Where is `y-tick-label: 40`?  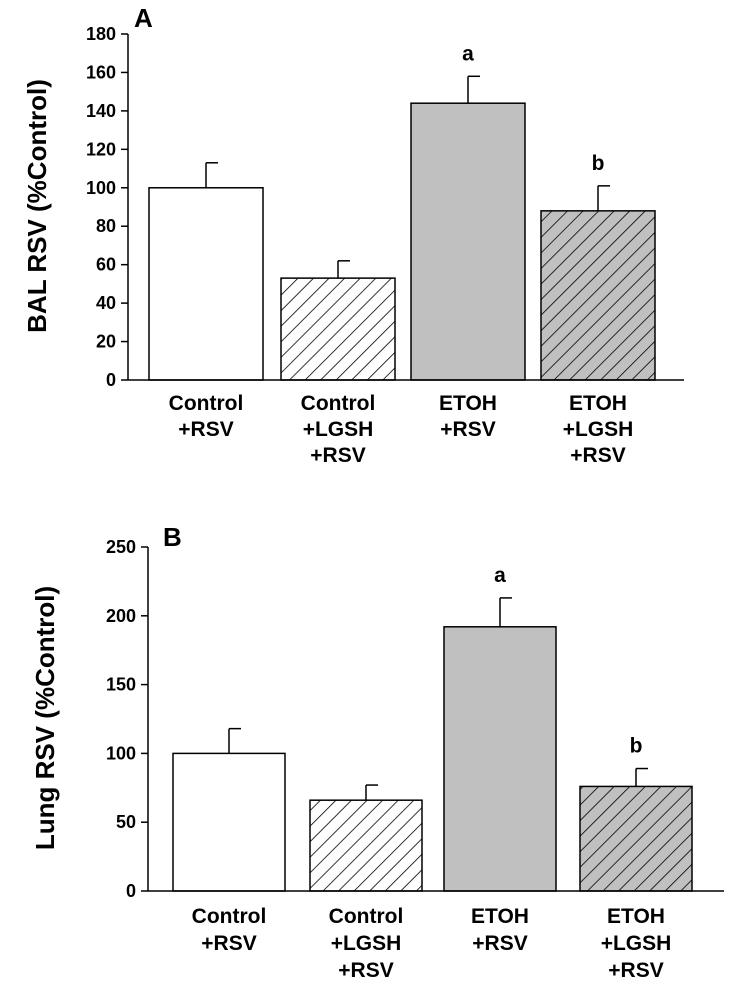
y-tick-label: 40 is located at coordinates (106, 303).